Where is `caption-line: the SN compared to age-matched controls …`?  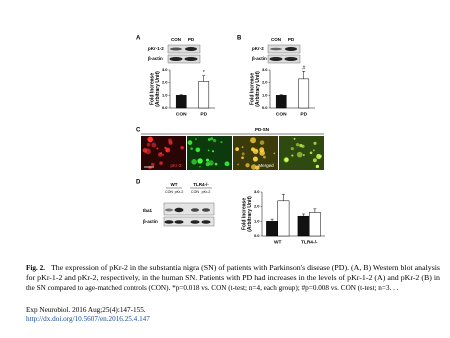
caption-line: the SN compared to age-matched controls … is located at coordinates (212, 288).